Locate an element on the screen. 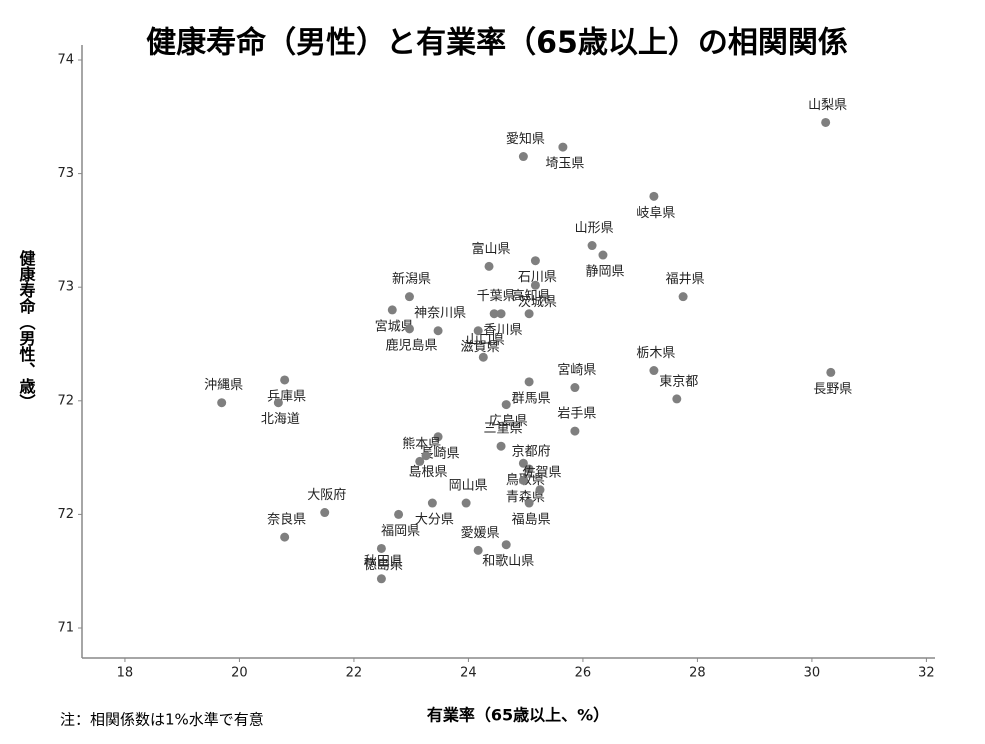 The image size is (985, 744). x-tick-label: 26 is located at coordinates (583, 673).